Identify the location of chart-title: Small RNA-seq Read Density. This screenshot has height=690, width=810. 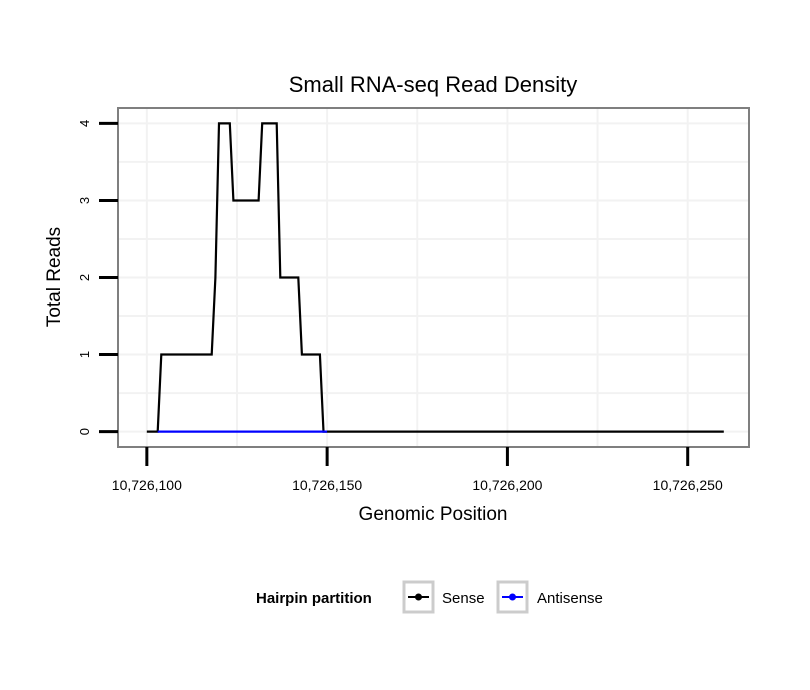
(433, 84).